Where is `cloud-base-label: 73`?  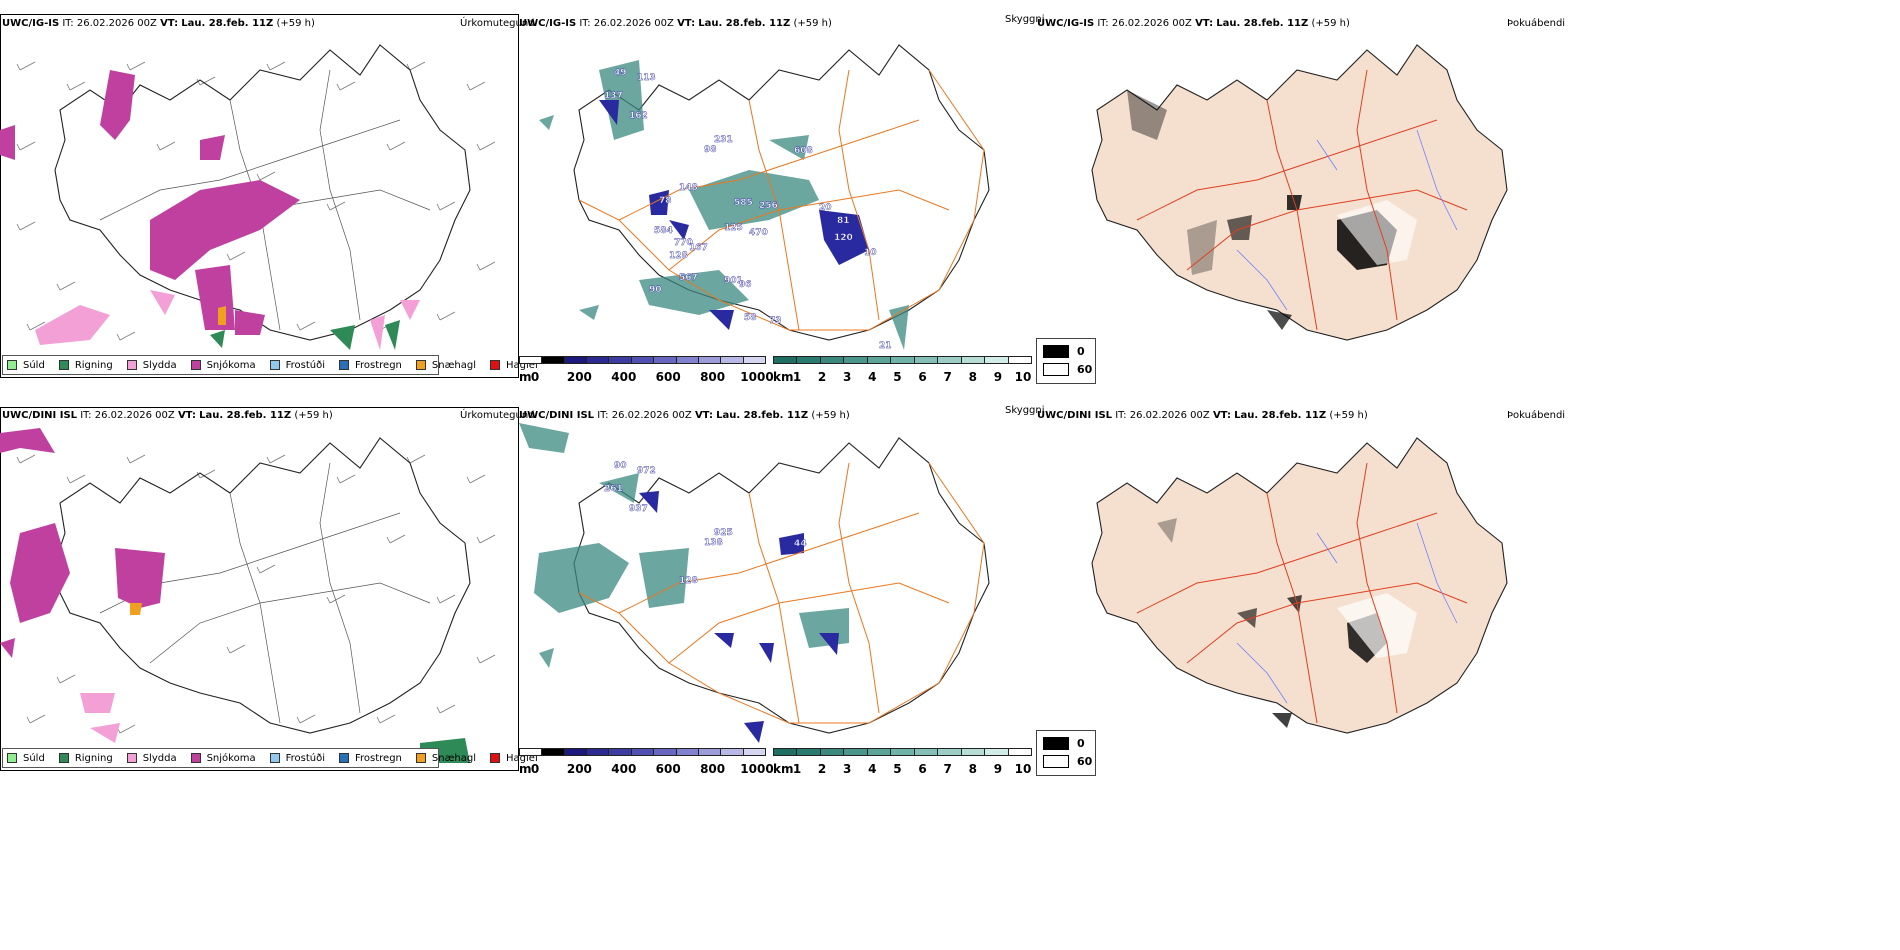 cloud-base-label: 73 is located at coordinates (775, 321).